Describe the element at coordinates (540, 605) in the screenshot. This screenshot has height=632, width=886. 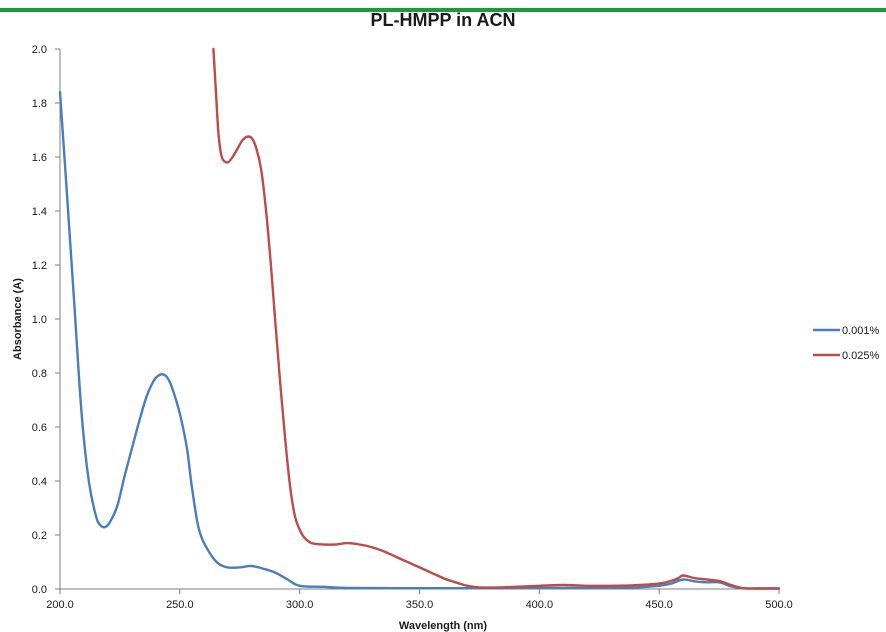
I see `x-tick-label: 400.0` at that location.